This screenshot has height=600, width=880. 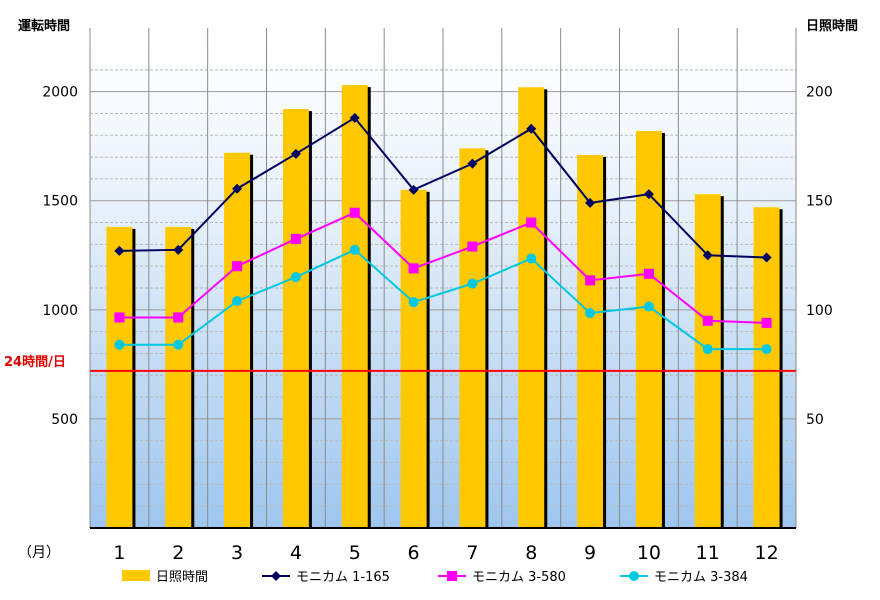 I want to click on right-axis-title: 日照時間, so click(x=832, y=26).